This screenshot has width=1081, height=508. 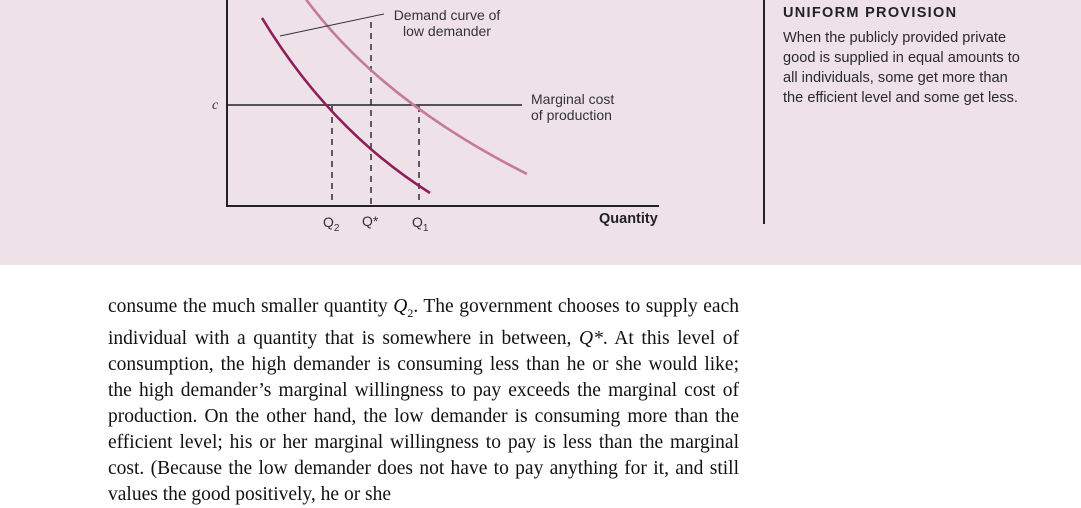 I want to click on high-demand-curve, so click(x=416, y=88).